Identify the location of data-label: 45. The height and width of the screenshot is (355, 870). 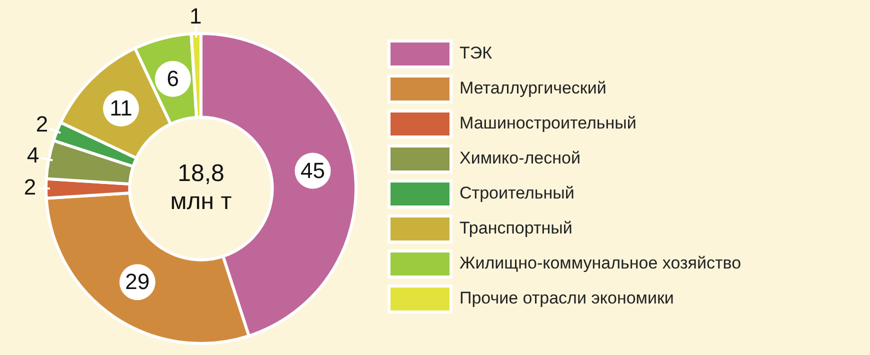
(312, 170).